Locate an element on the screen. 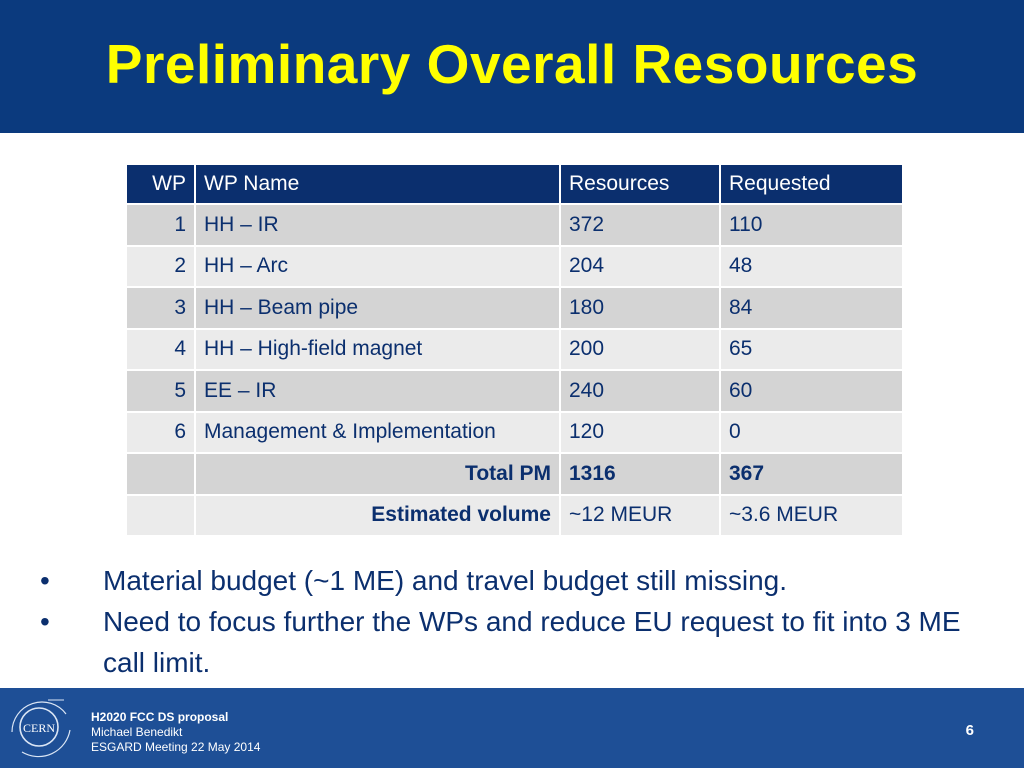 This screenshot has width=1024, height=768. table-row-estimate: Estimated volume ~12 MEUR ~3.6 MEUR is located at coordinates (514, 515).